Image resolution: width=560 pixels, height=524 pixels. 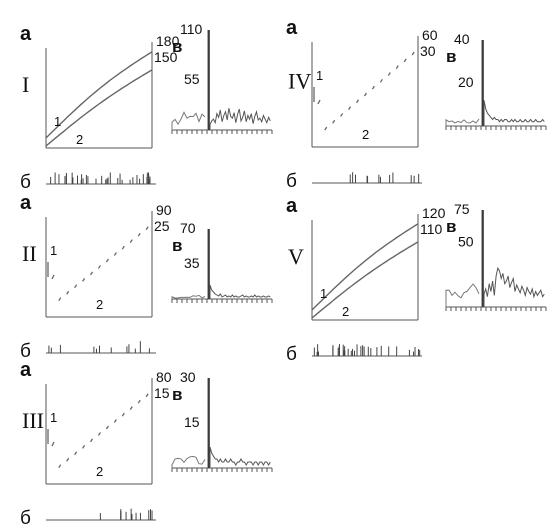 I want to click on a-max-label: 60, so click(x=430, y=35).